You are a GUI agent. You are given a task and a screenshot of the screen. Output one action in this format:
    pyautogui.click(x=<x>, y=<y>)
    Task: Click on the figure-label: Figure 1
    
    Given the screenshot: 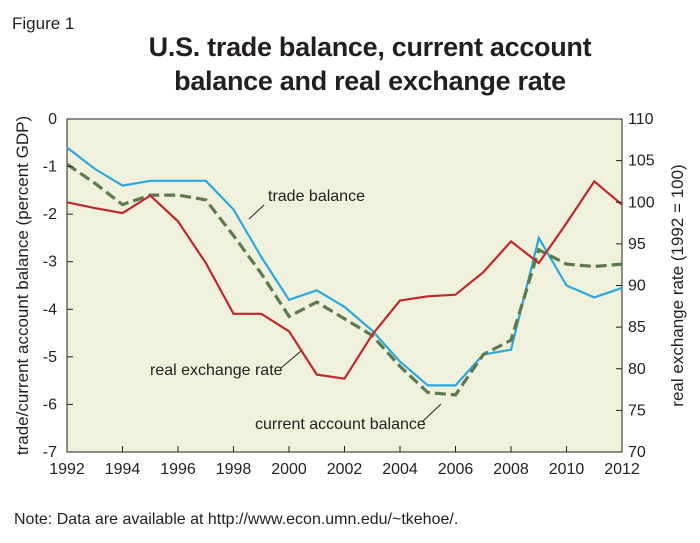 What is the action you would take?
    pyautogui.click(x=43, y=23)
    